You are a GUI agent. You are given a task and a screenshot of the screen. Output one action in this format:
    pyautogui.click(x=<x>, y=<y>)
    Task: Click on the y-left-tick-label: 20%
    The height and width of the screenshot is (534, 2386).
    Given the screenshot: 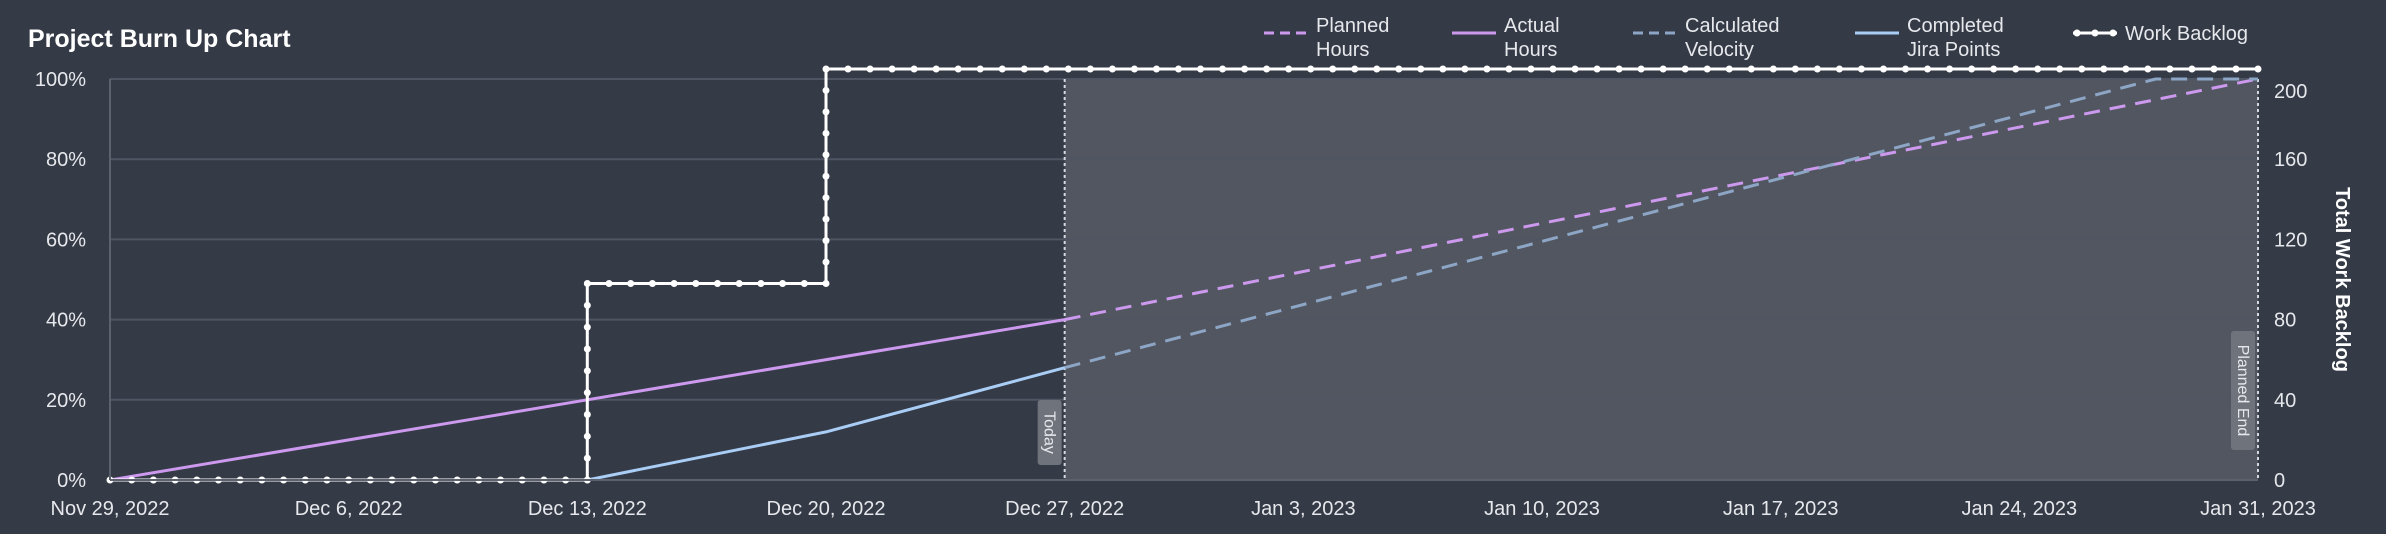 What is the action you would take?
    pyautogui.click(x=66, y=401)
    